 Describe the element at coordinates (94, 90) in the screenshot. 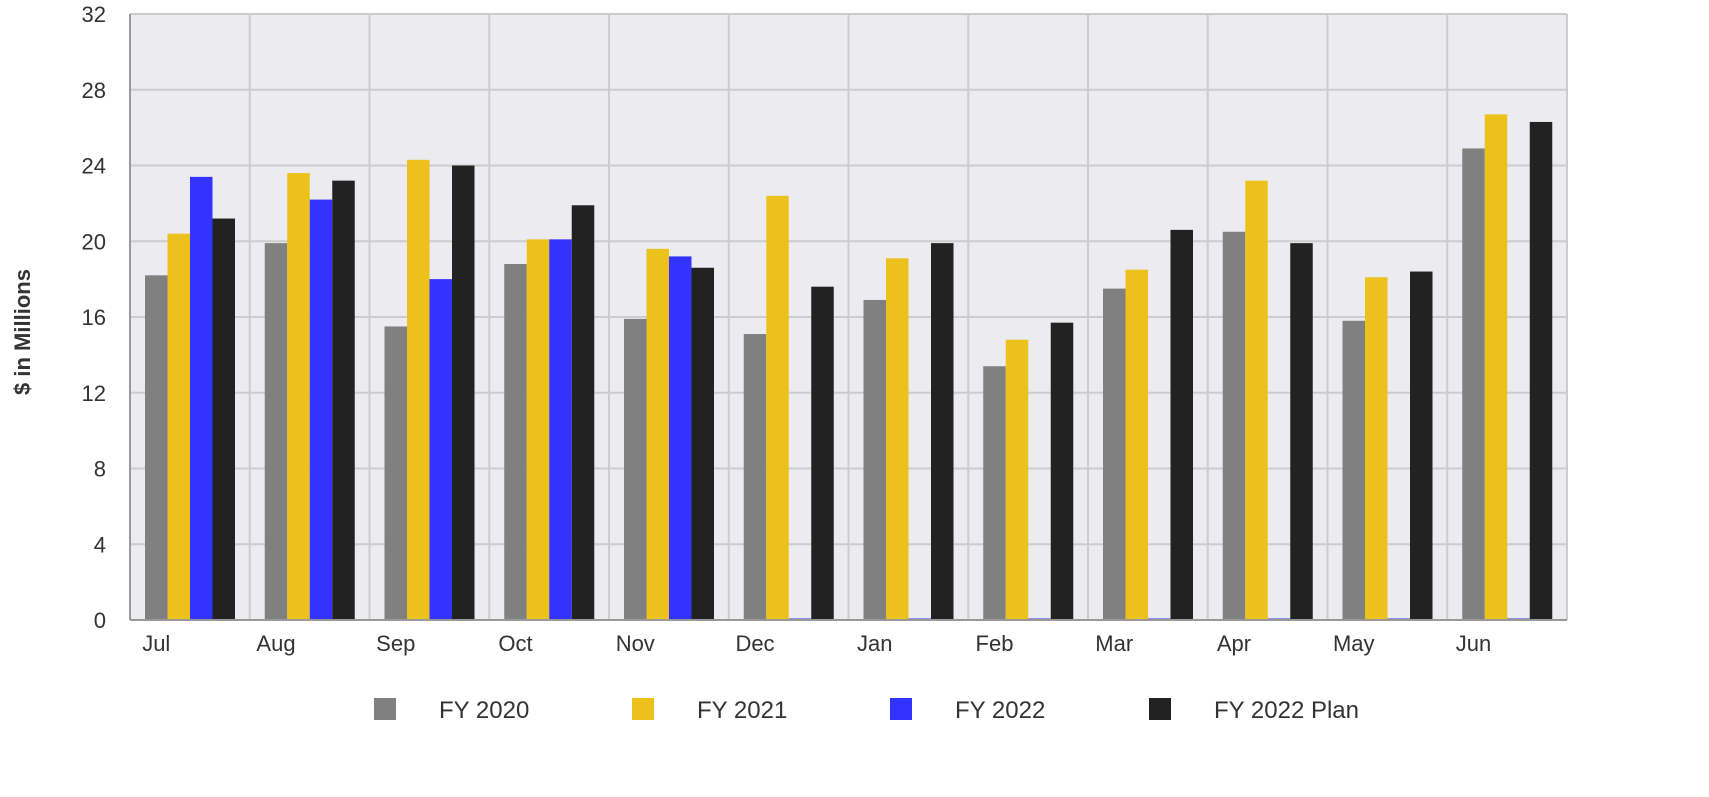

I see `y-tick-label: 28` at that location.